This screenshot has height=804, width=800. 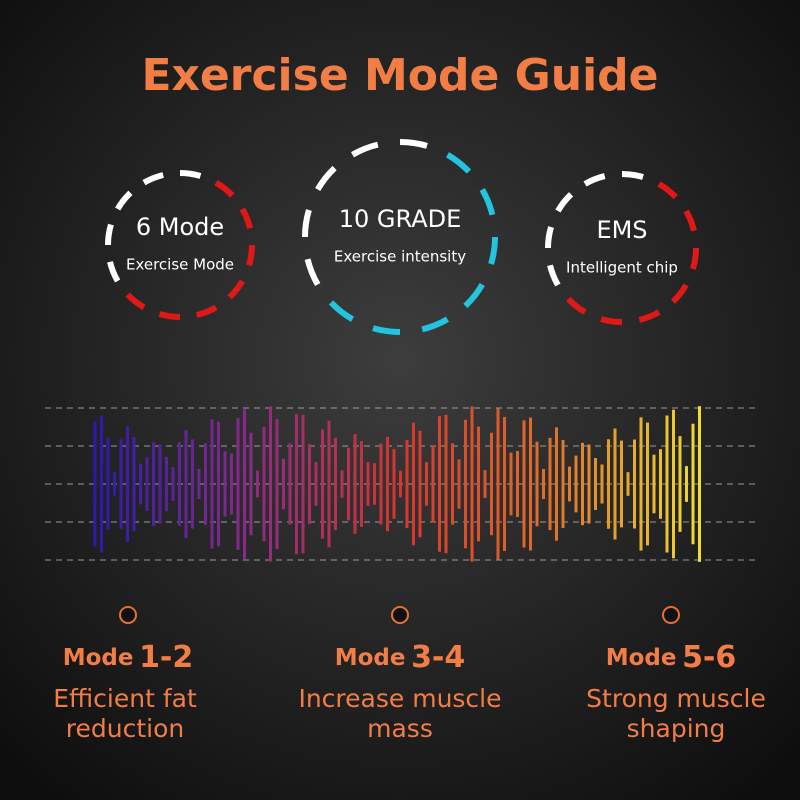 I want to click on title: Exercise Mode Guide, so click(x=399, y=75).